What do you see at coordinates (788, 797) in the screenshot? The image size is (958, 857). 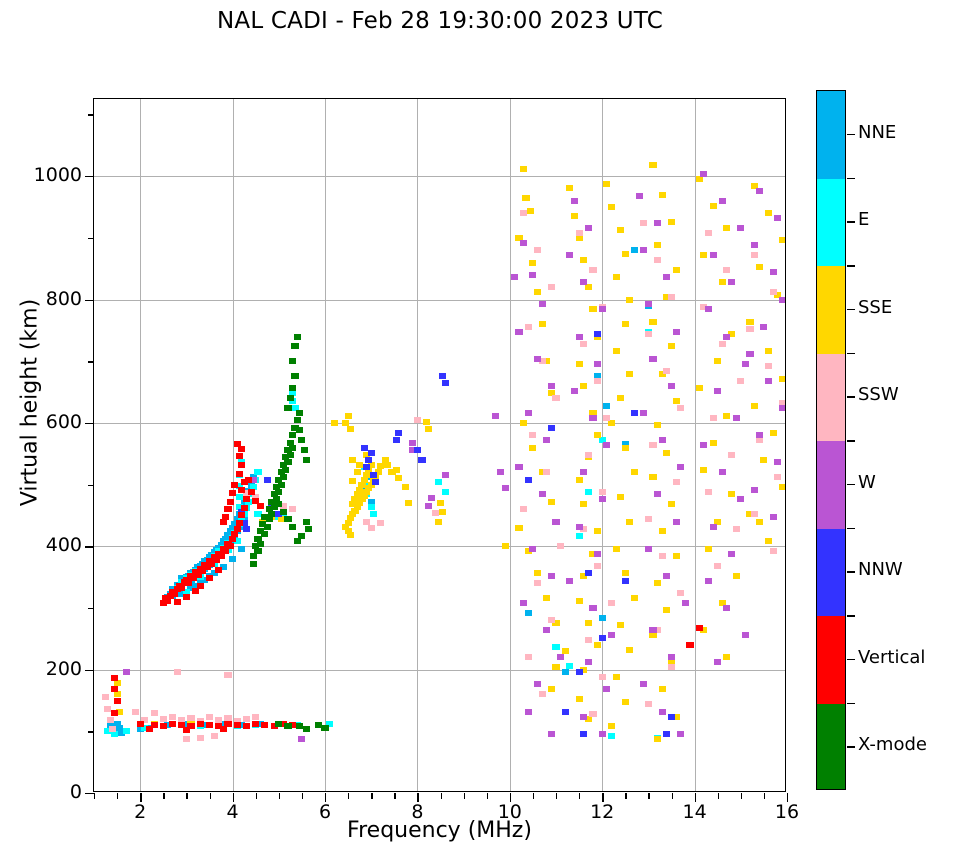 I see `x-axis-tick-major` at bounding box center [788, 797].